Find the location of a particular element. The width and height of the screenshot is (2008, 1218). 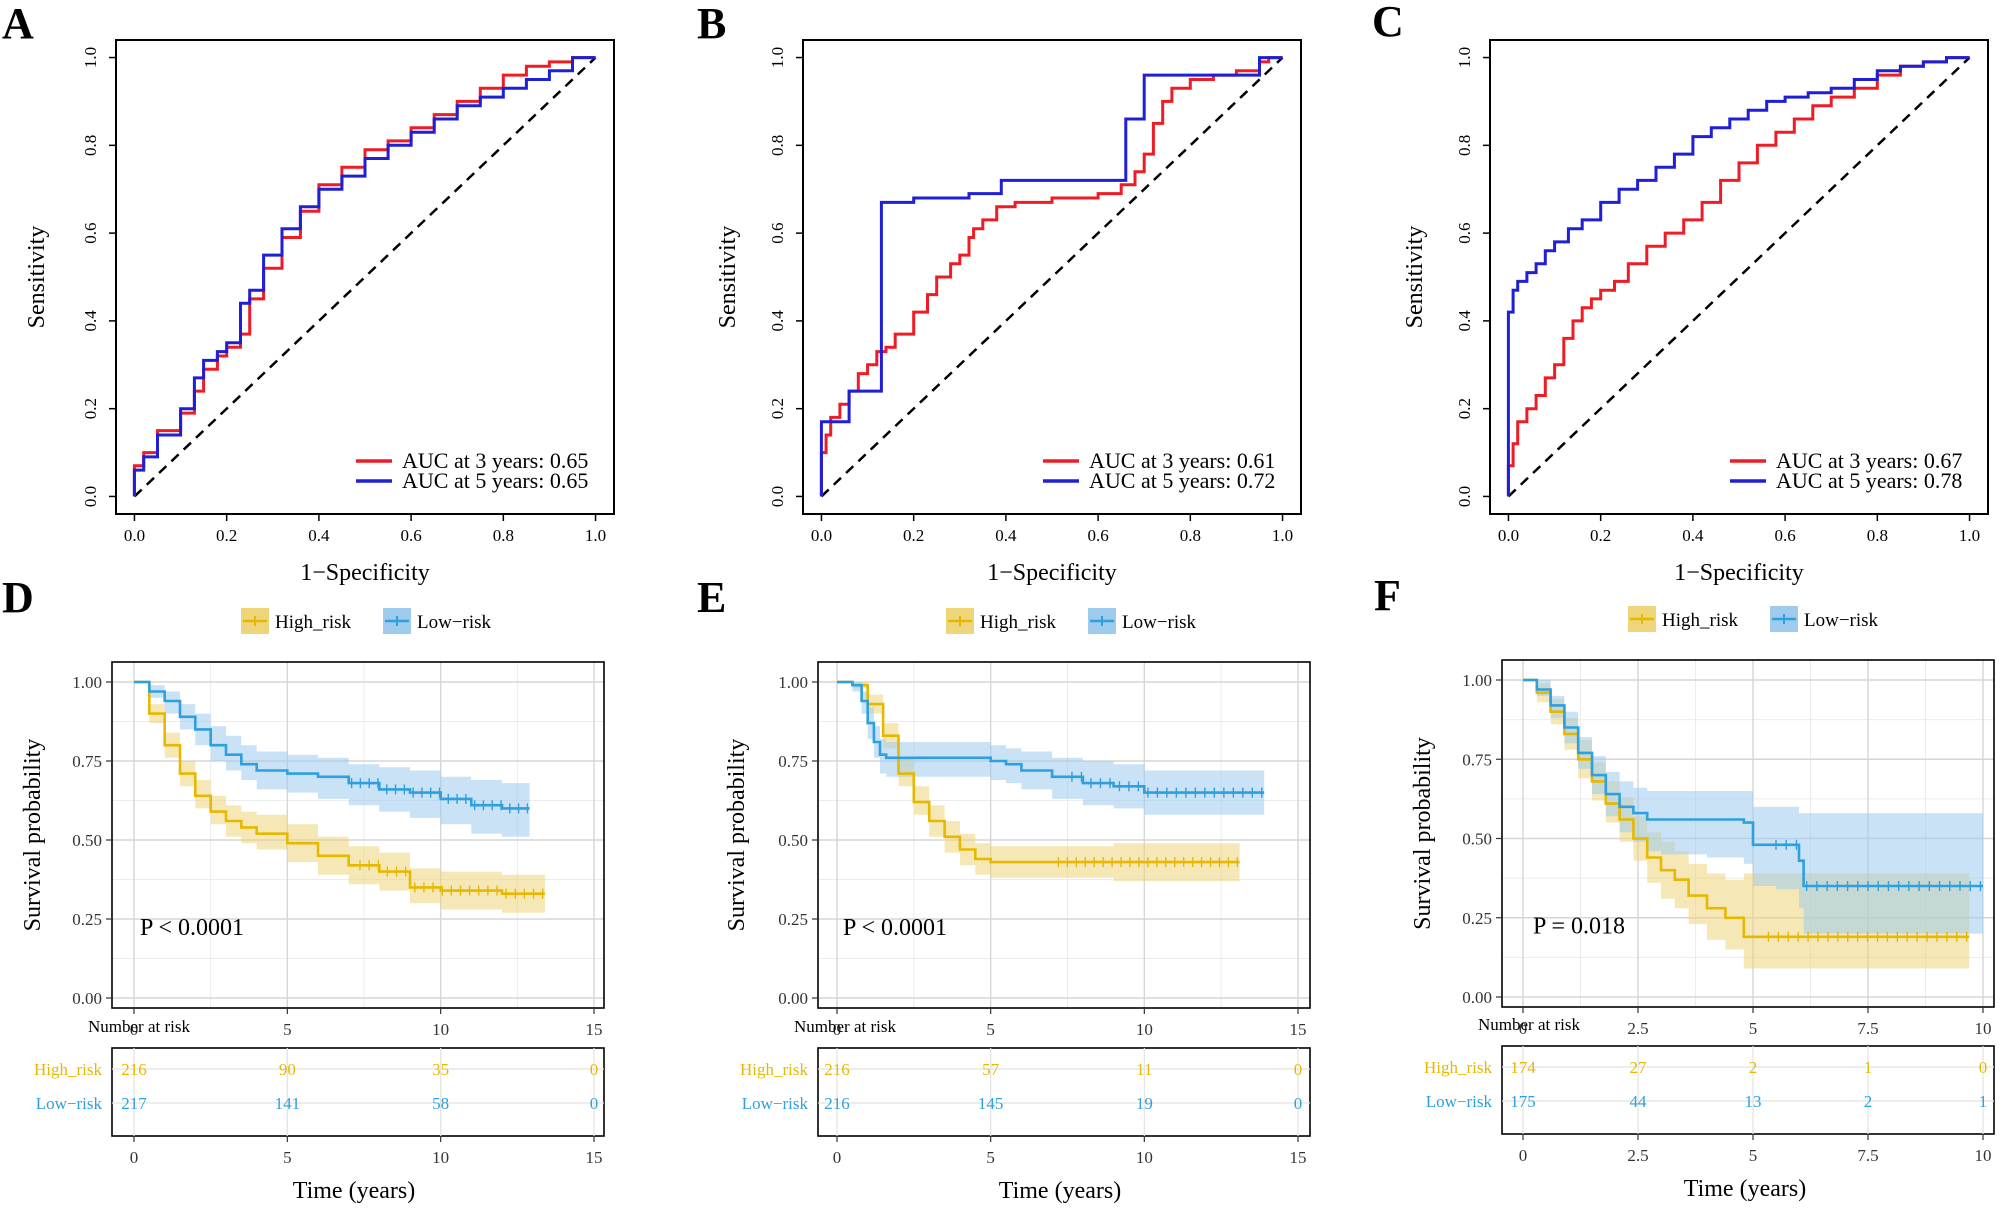

p-value: P = 0.018 is located at coordinates (1579, 927).